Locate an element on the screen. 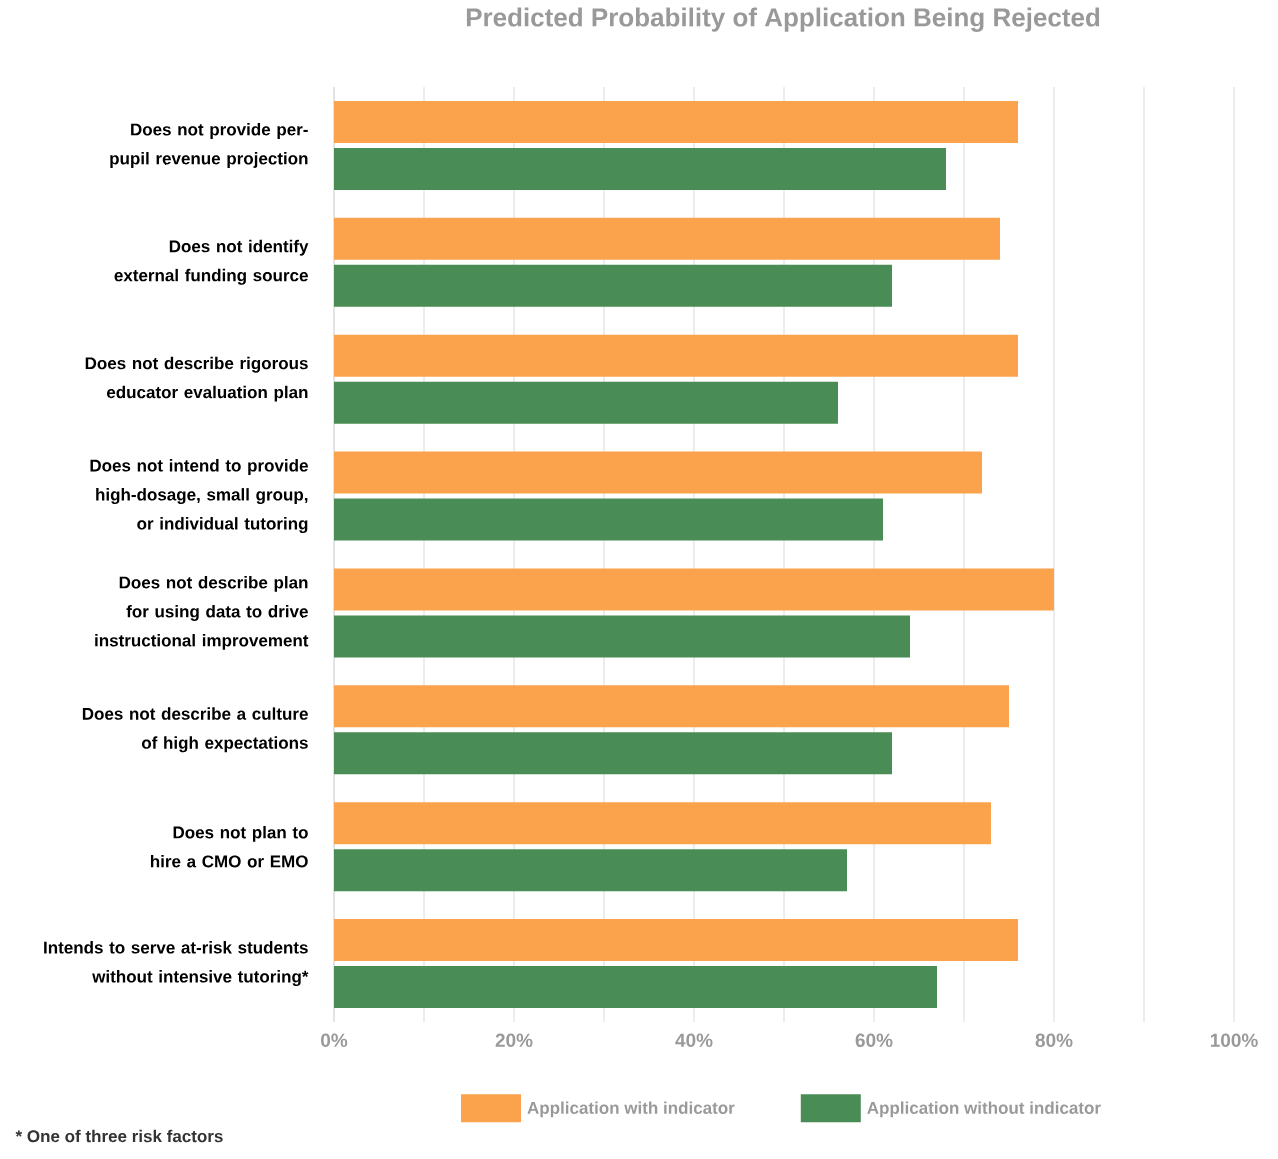  y-tick-label: Does not plan to hire a CMO or EMO is located at coordinates (229, 846).